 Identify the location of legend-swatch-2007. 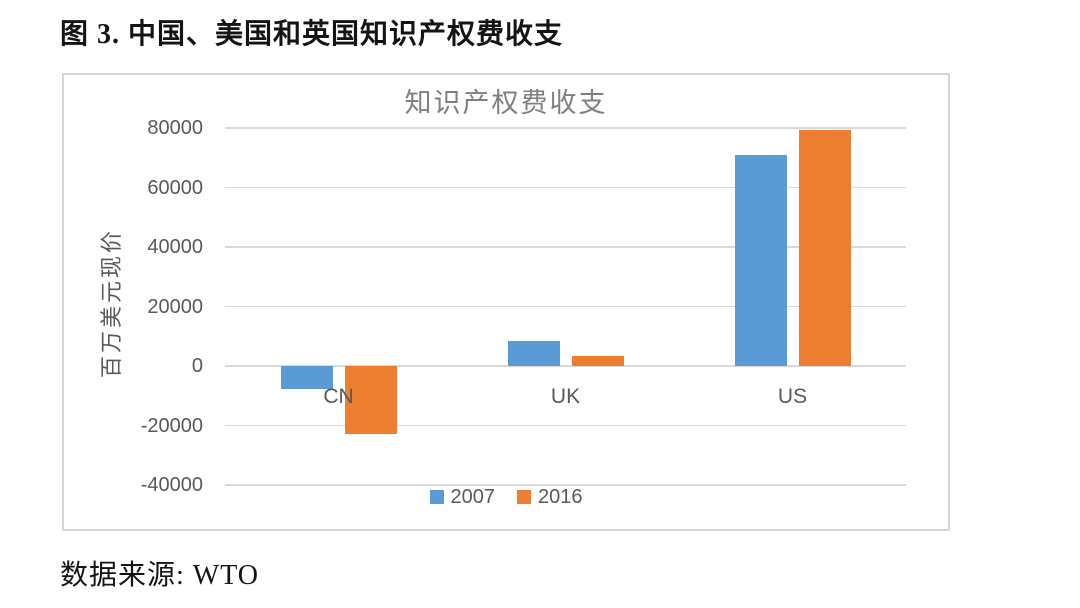
(436, 497).